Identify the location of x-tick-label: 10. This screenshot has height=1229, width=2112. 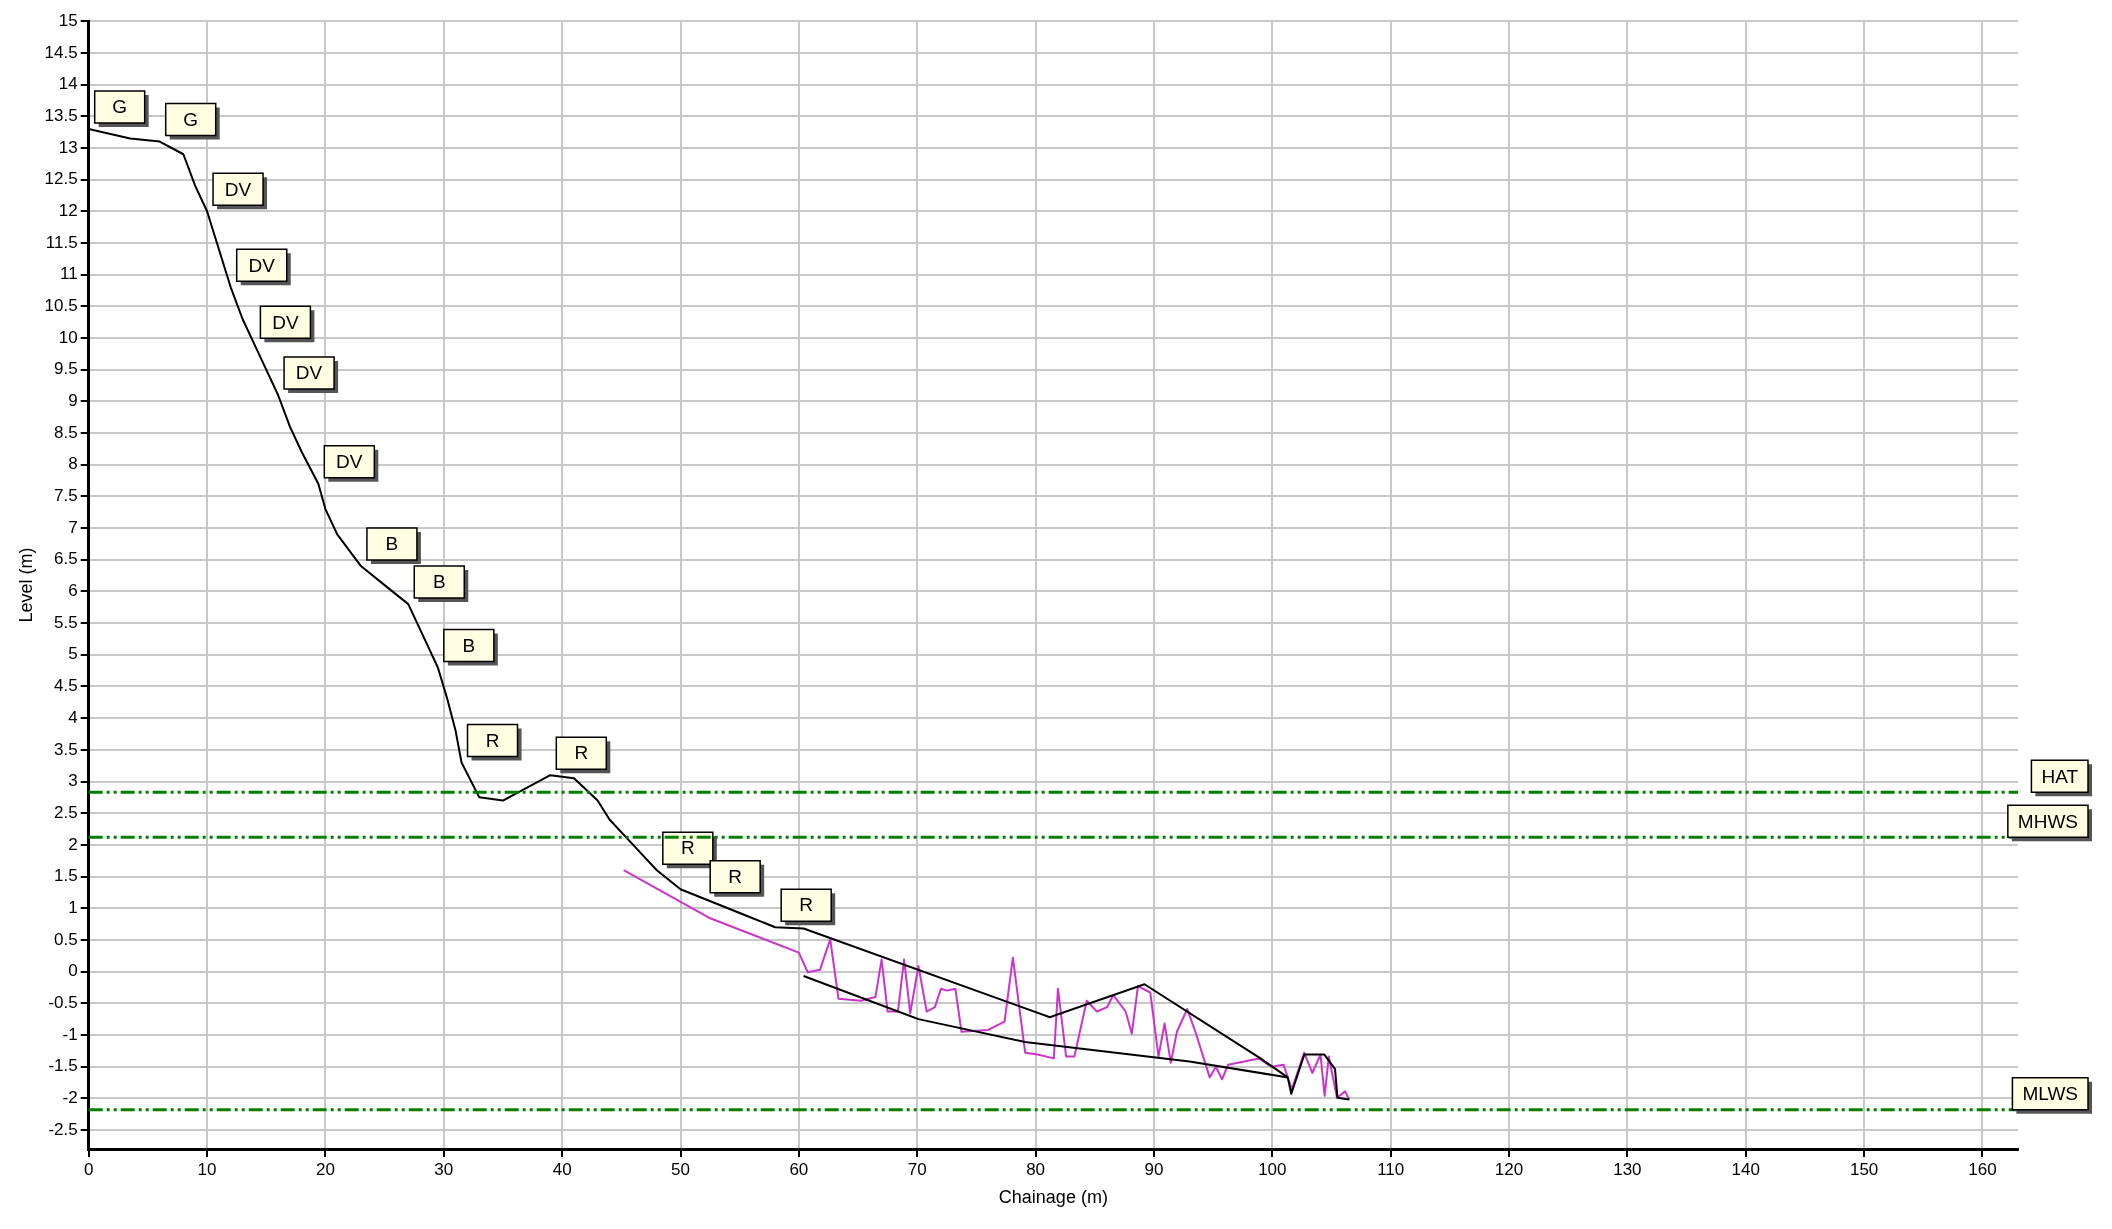
(207, 1169).